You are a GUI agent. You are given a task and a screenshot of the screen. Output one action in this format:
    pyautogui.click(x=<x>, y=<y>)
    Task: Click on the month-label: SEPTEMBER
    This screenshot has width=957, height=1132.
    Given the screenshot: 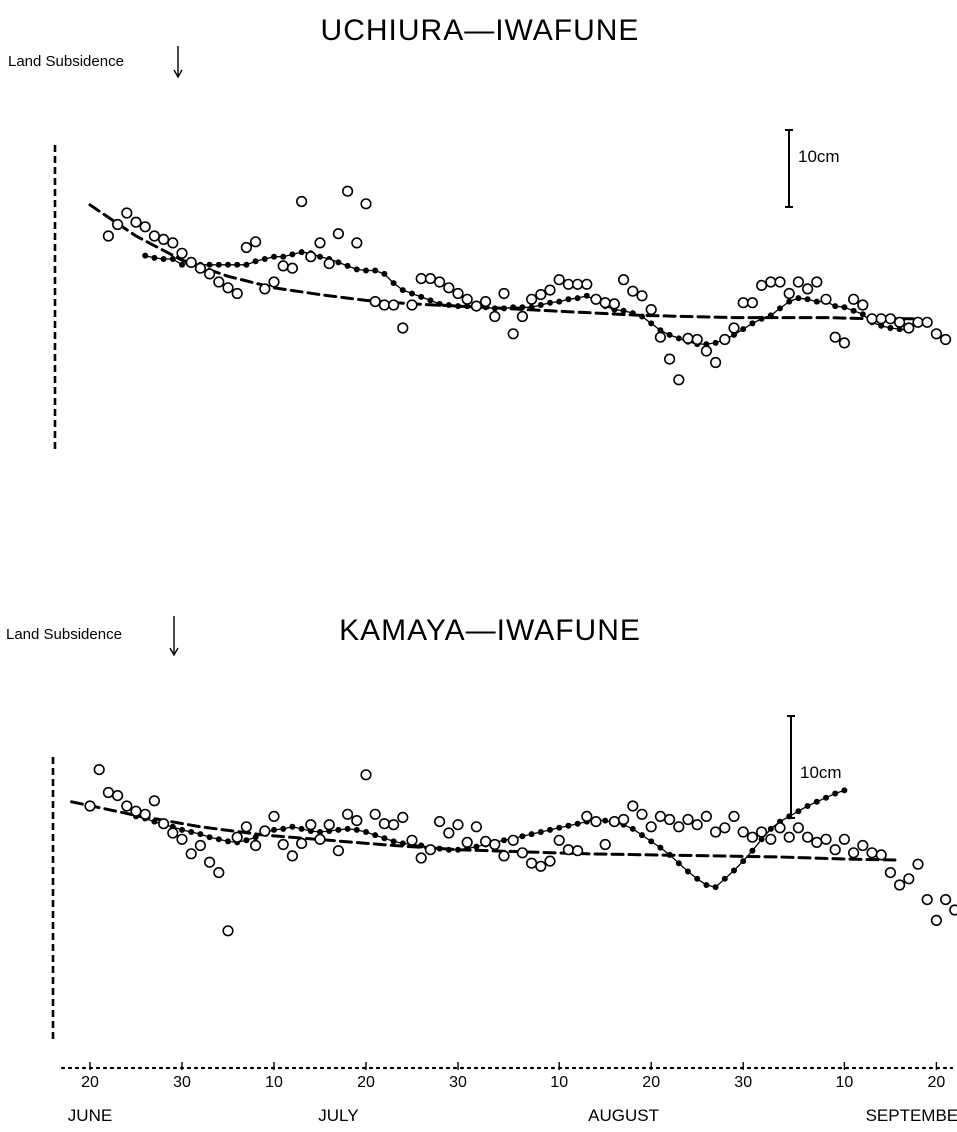 What is the action you would take?
    pyautogui.click(x=911, y=1115)
    